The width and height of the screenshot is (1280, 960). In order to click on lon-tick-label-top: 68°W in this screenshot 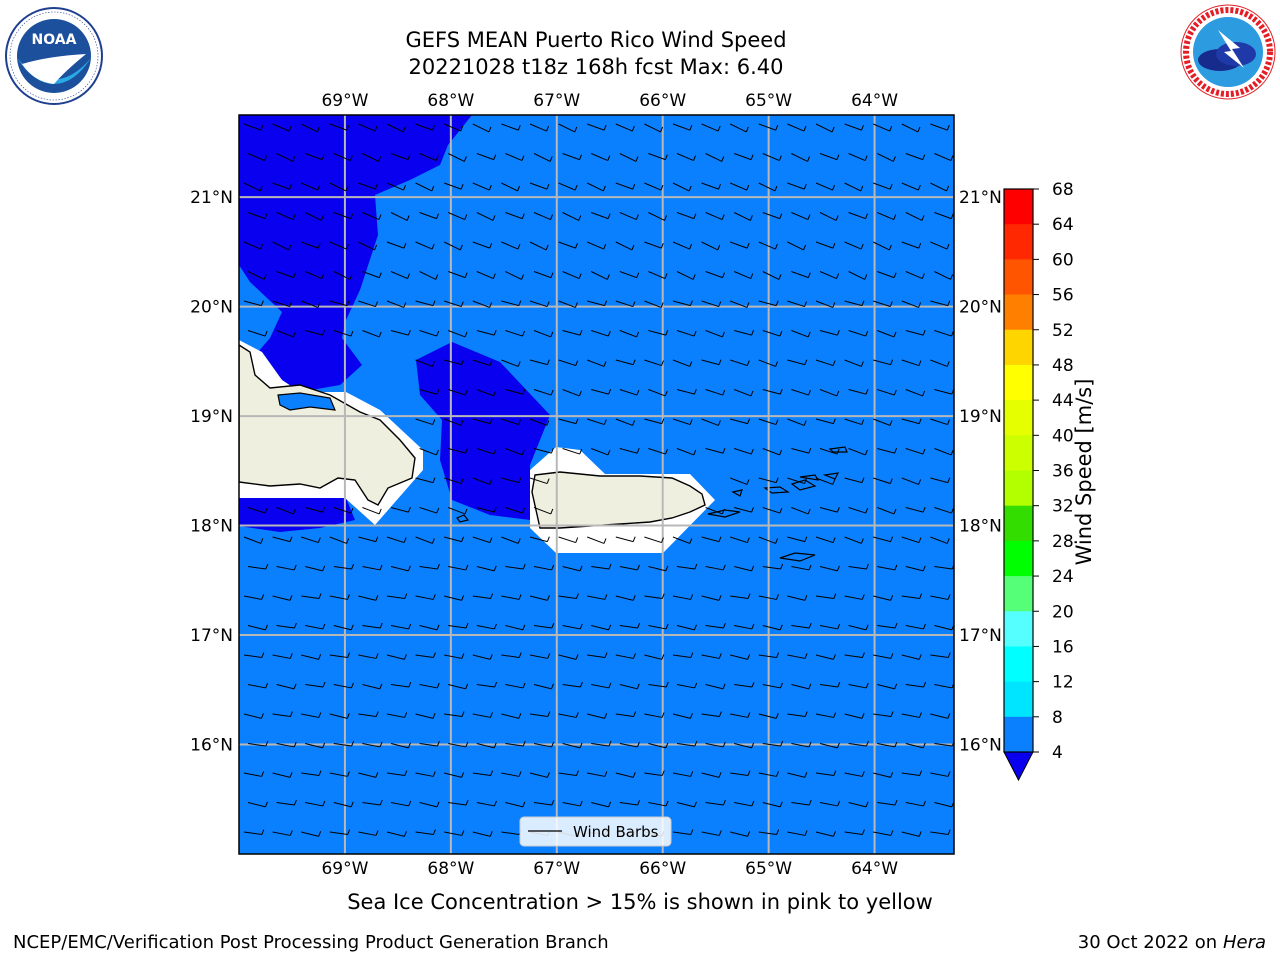, I will do `click(450, 101)`.